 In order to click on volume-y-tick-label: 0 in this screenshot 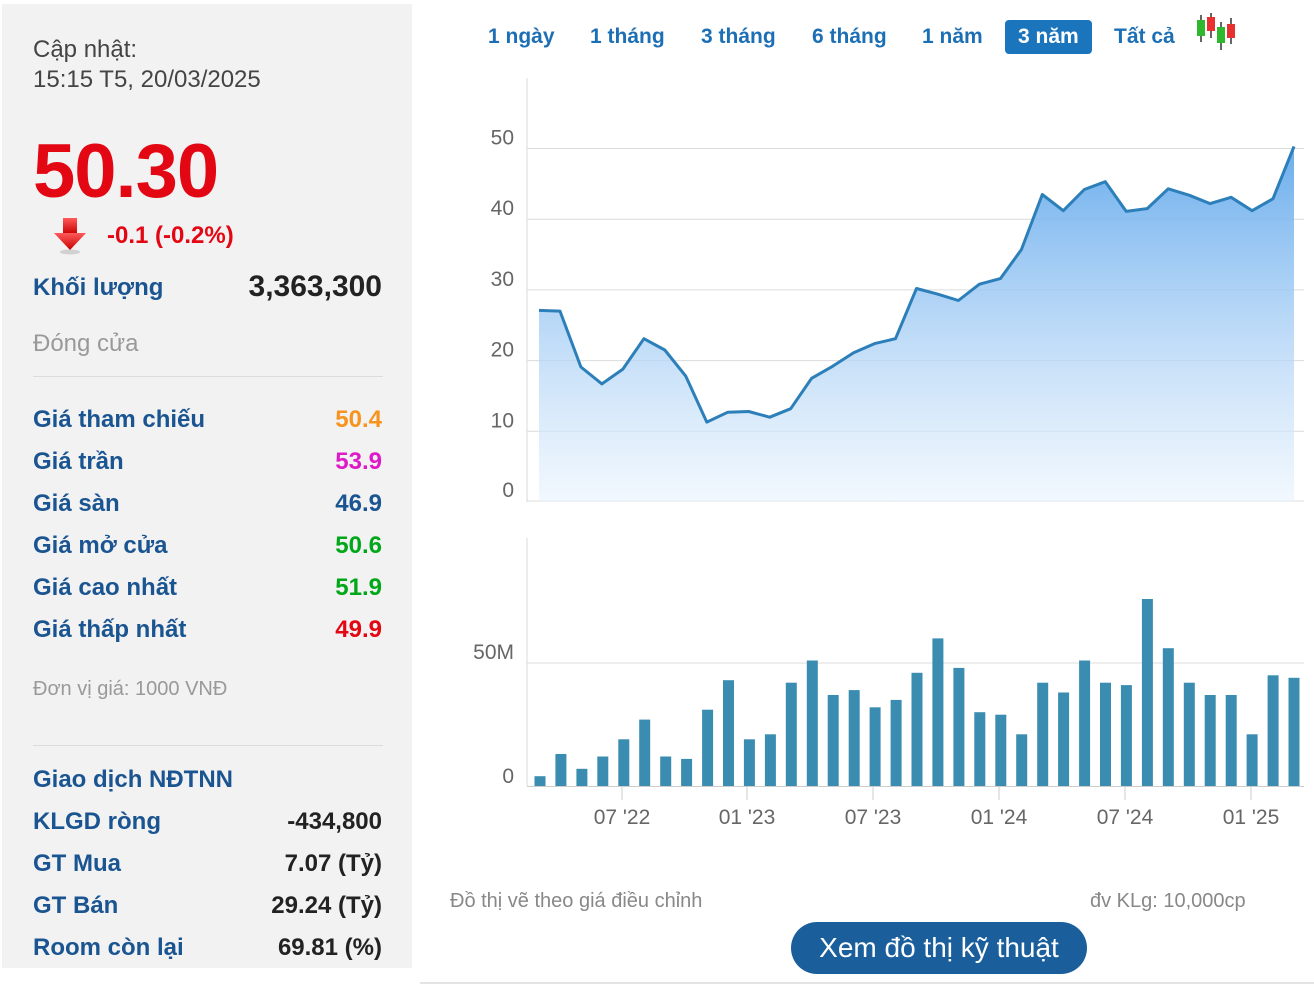, I will do `click(508, 776)`.